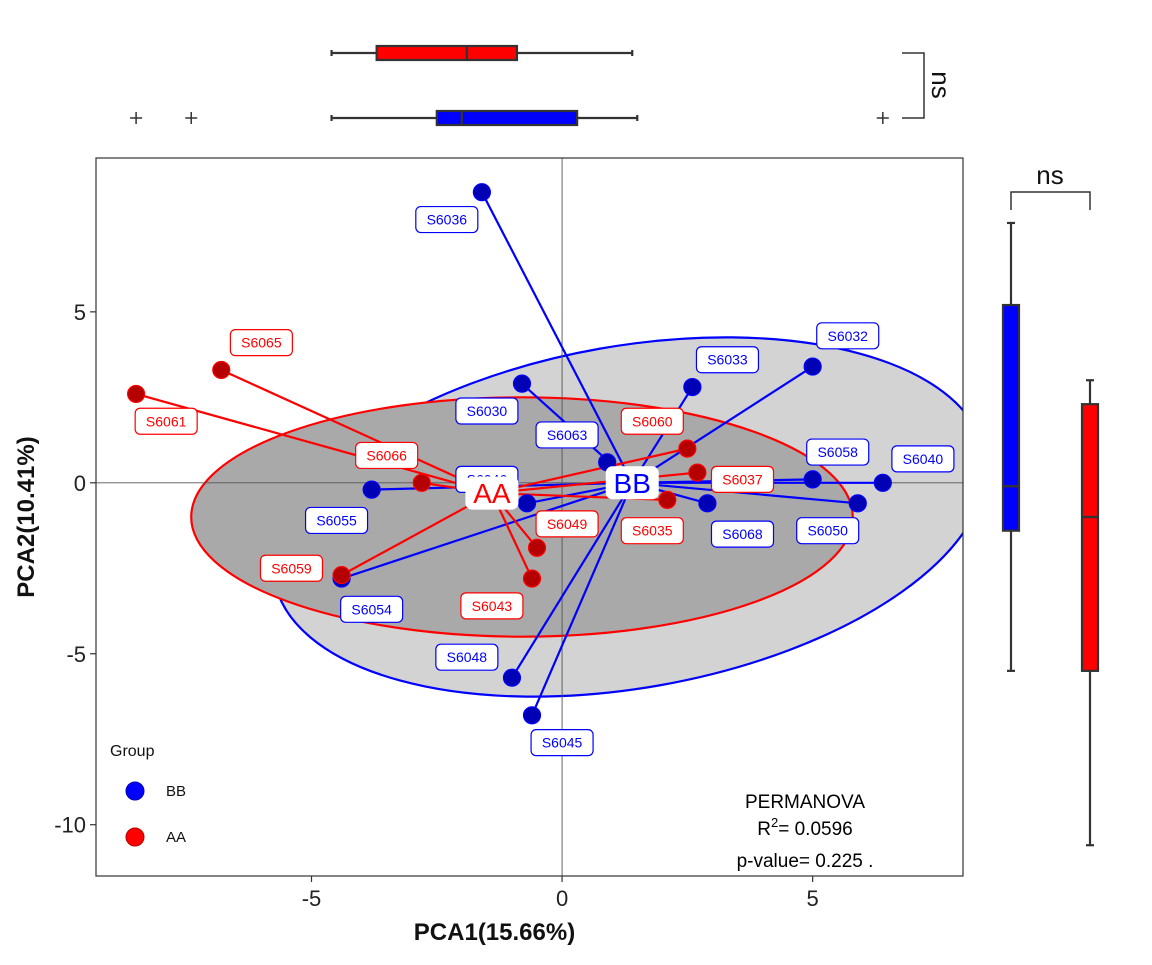 This screenshot has width=1152, height=965. I want to click on label-text-S6036: S6036, so click(447, 220).